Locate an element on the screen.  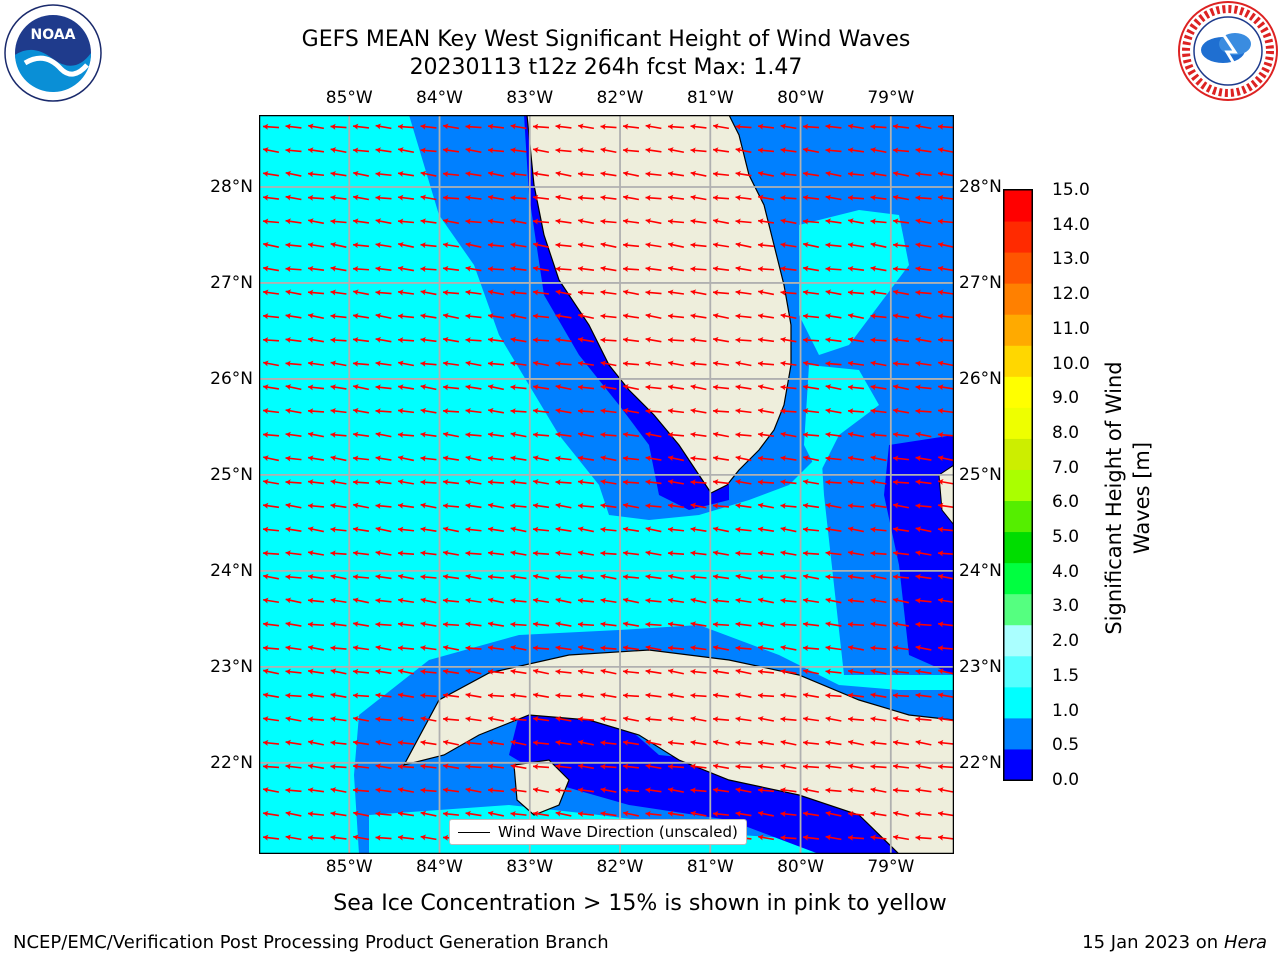
lon-tick-label-top: 80°W is located at coordinates (801, 98).